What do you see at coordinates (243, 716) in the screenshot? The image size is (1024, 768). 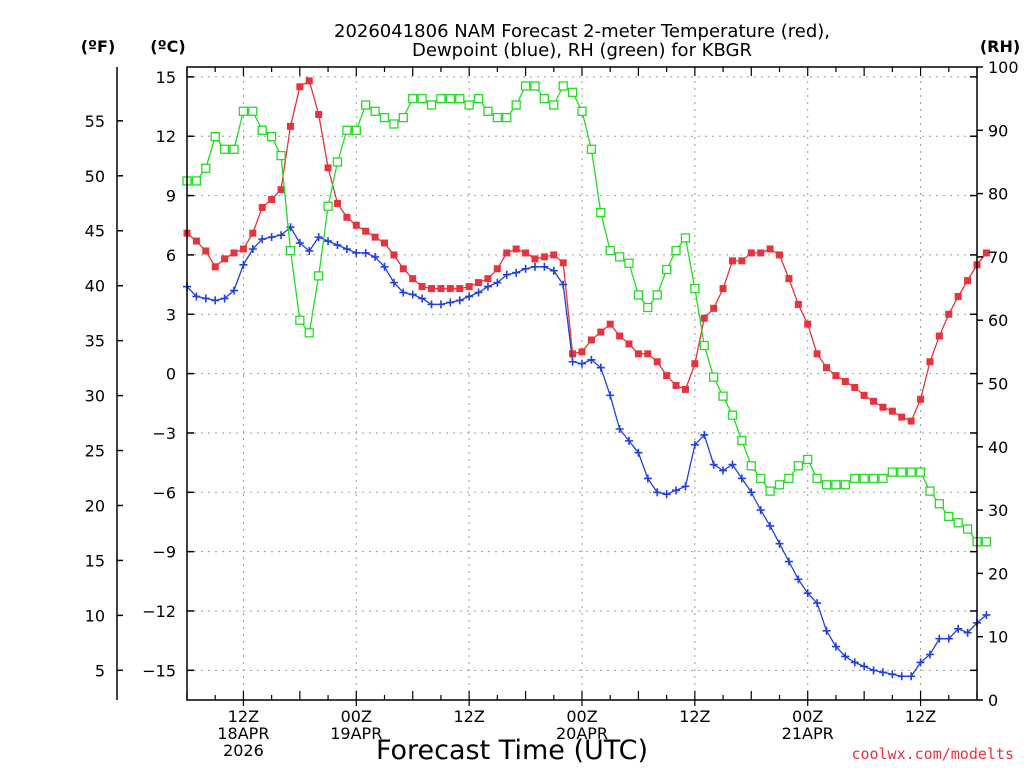 I see `x-tick-label: 12Z` at bounding box center [243, 716].